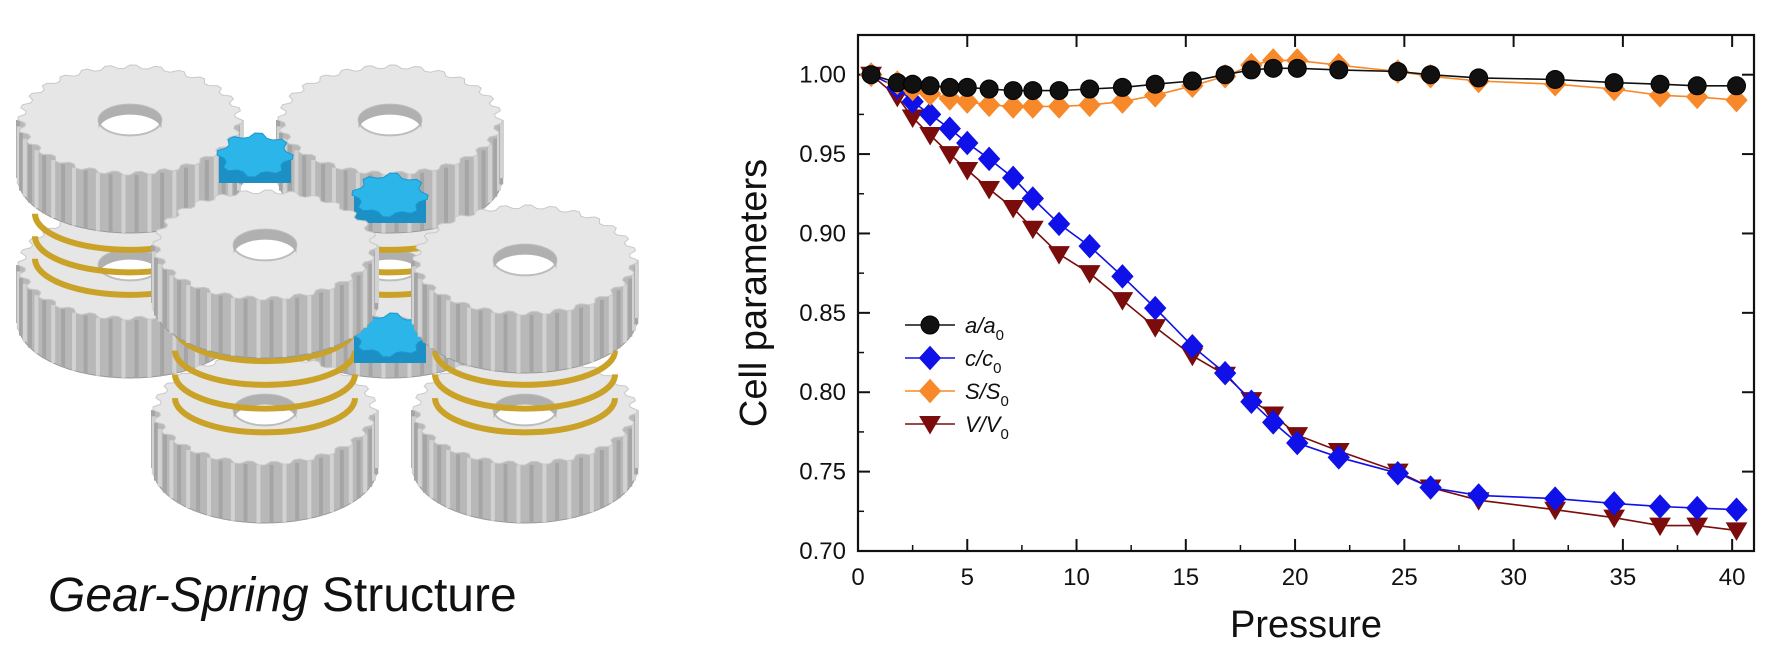 This screenshot has height=651, width=1772. What do you see at coordinates (255, 157) in the screenshot?
I see `connector-back` at bounding box center [255, 157].